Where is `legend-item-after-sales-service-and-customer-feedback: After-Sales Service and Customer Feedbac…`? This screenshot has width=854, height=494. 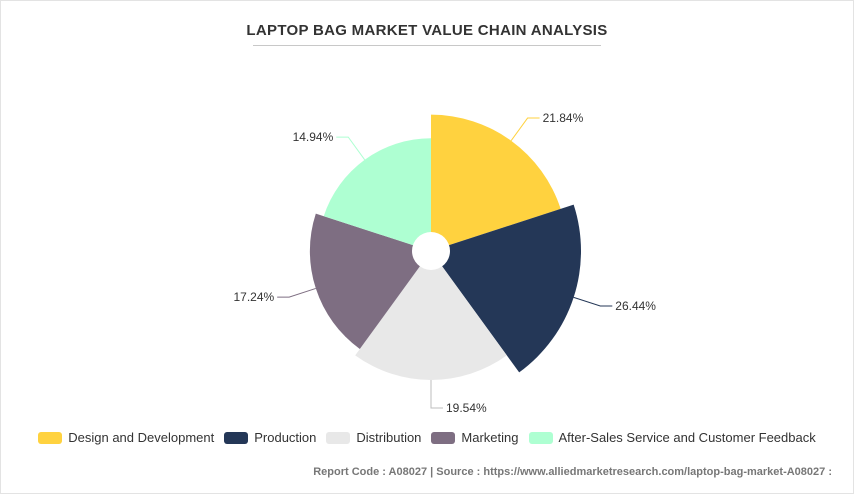
legend-item-after-sales-service-and-customer-feedback: After-Sales Service and Customer Feedbac… is located at coordinates (672, 437).